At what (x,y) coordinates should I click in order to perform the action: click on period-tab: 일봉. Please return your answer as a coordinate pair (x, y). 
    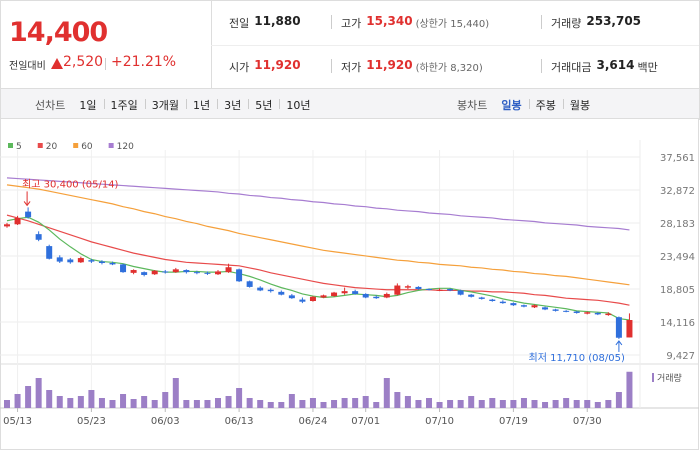
    Looking at the image, I should click on (511, 105).